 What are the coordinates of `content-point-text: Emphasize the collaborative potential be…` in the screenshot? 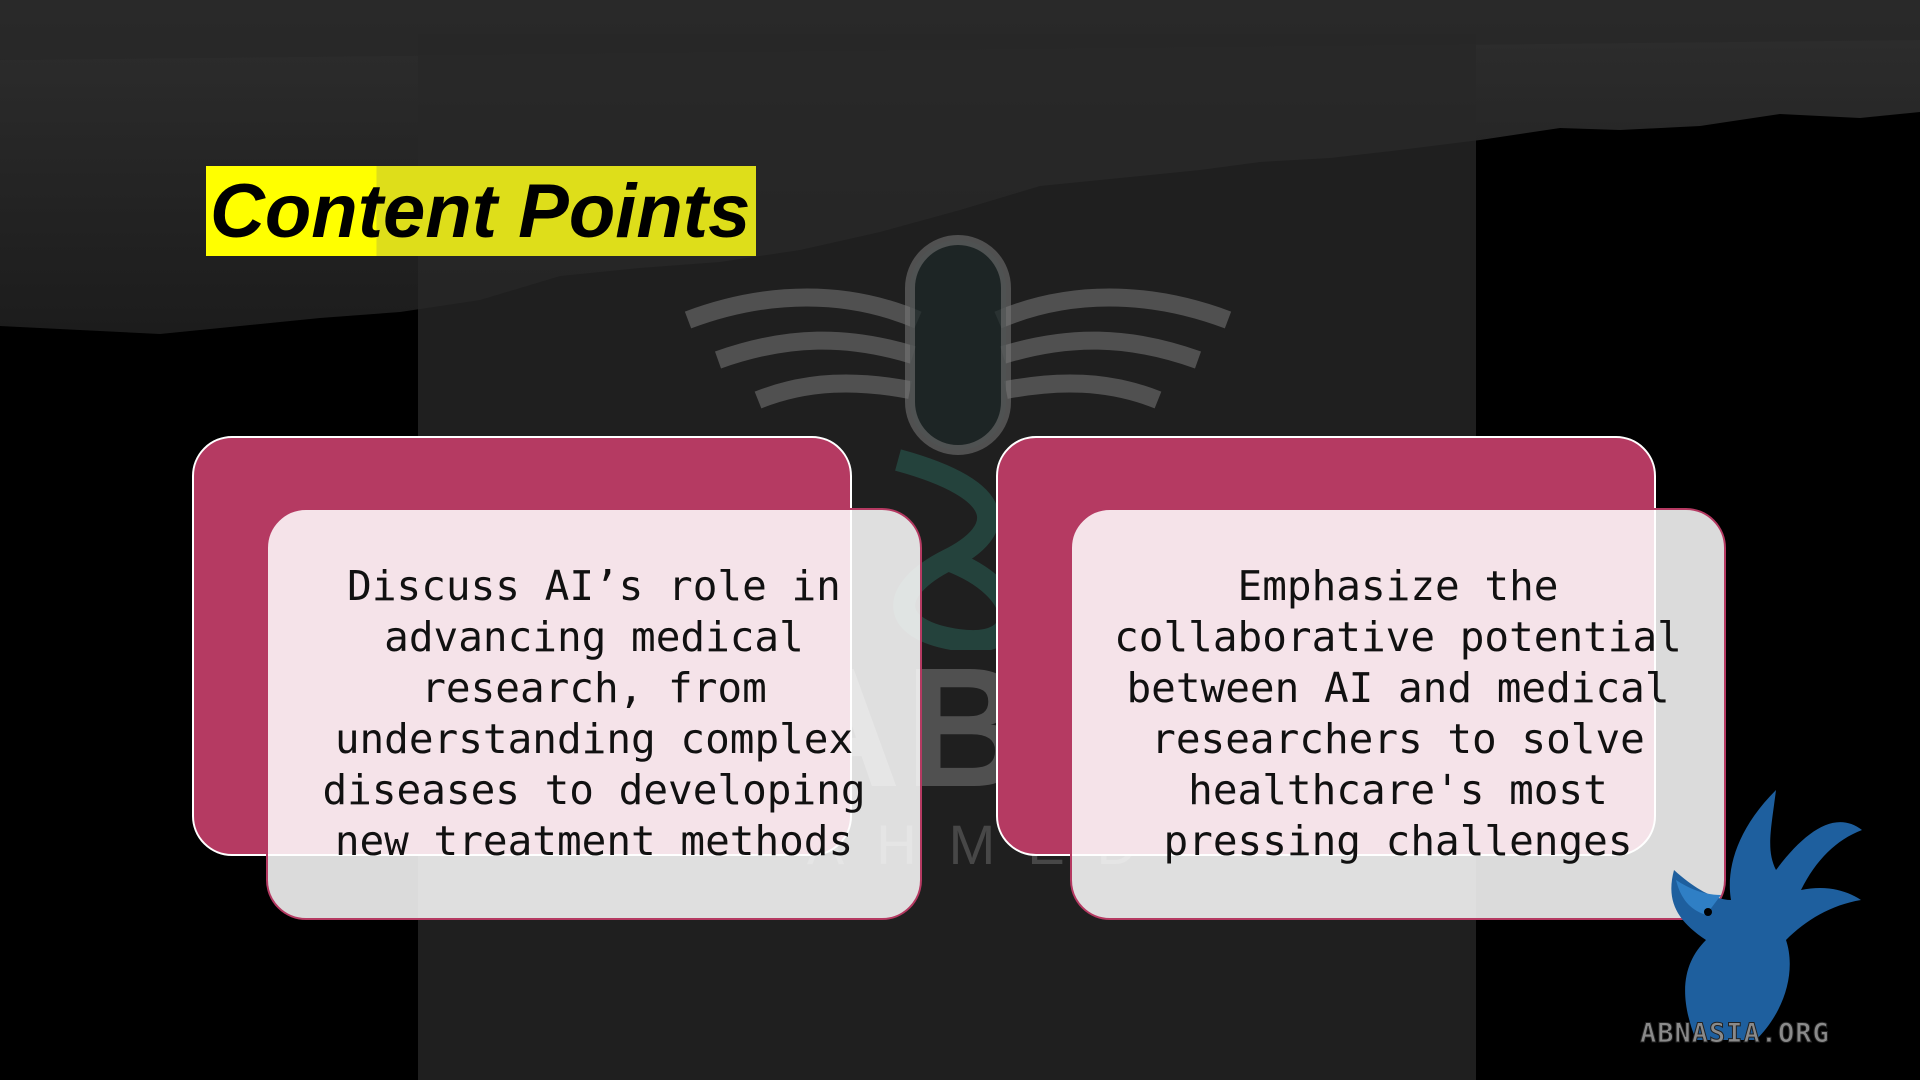 It's located at (1398, 713).